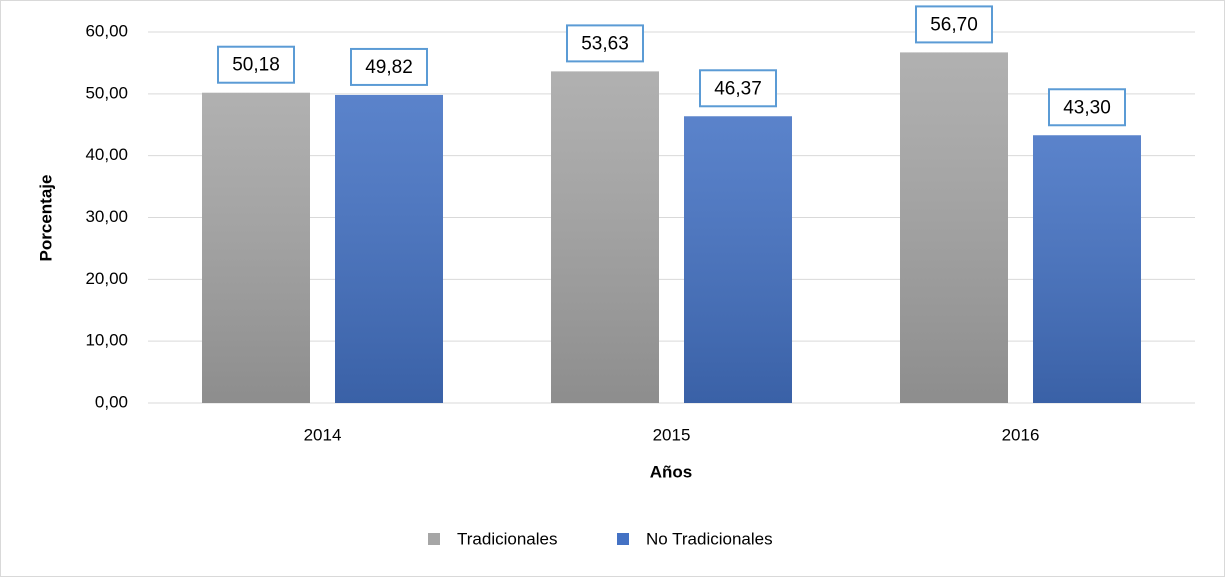 This screenshot has height=577, width=1225. I want to click on data-label: 43,30, so click(1087, 107).